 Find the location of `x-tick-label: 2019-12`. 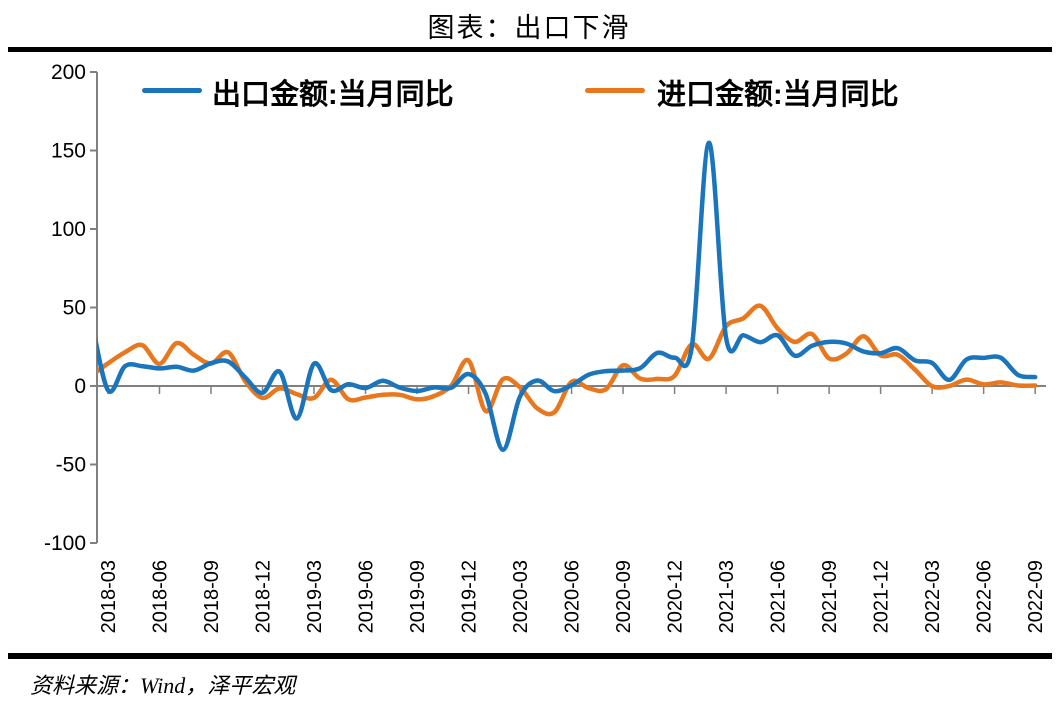

x-tick-label: 2019-12 is located at coordinates (470, 596).